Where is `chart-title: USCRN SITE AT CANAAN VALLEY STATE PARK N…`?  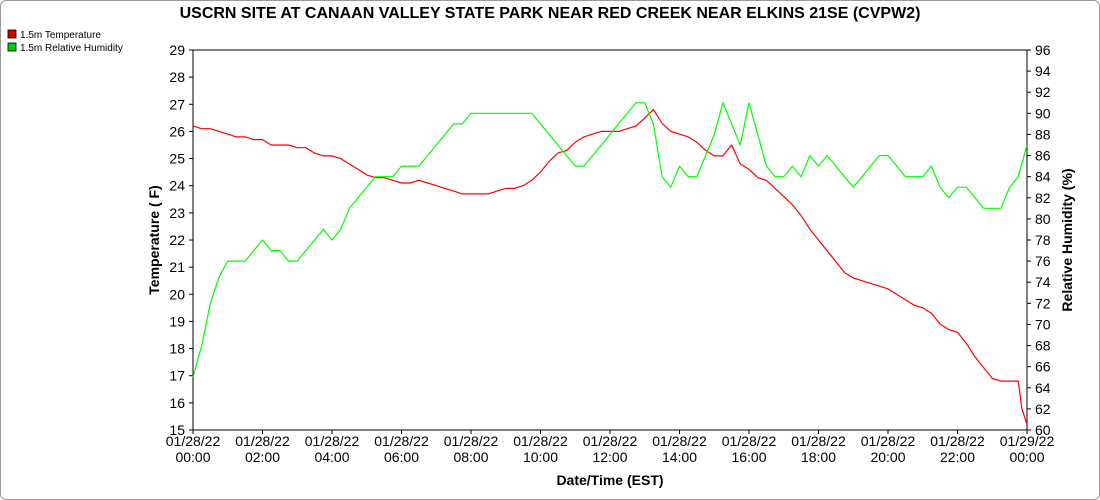 chart-title: USCRN SITE AT CANAAN VALLEY STATE PARK N… is located at coordinates (550, 13).